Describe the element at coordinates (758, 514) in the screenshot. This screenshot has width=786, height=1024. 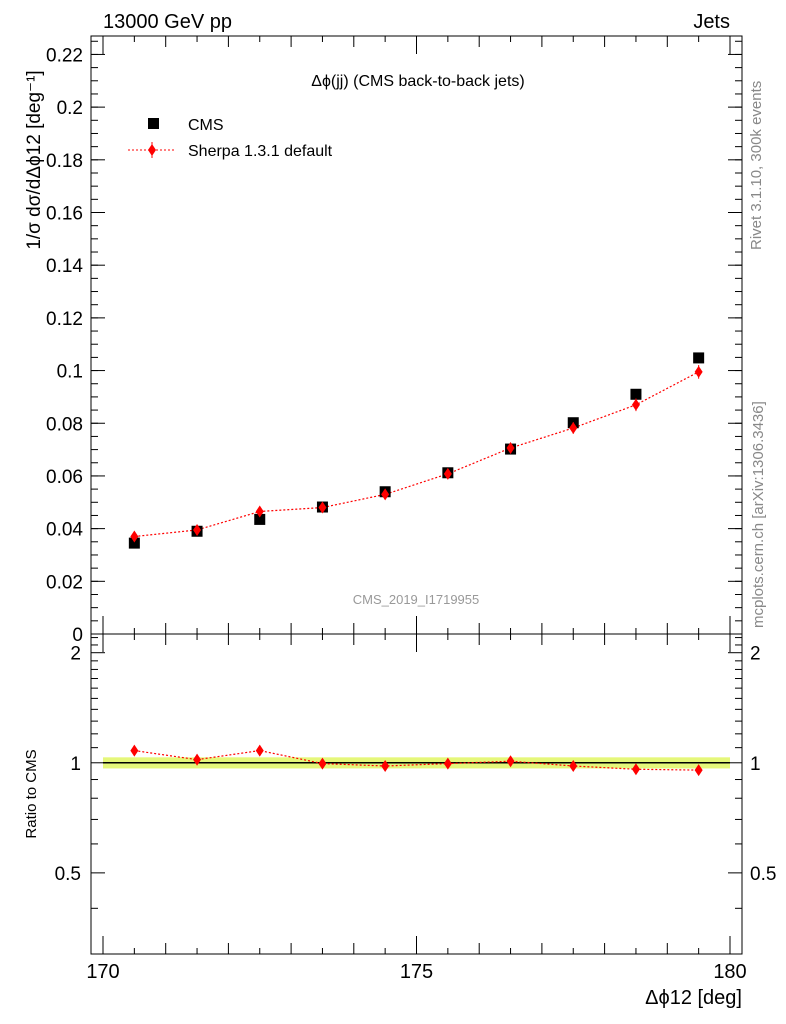
I see `mcplots-reference-label: mcplots.cern.ch [arXiv:1306.3436]` at that location.